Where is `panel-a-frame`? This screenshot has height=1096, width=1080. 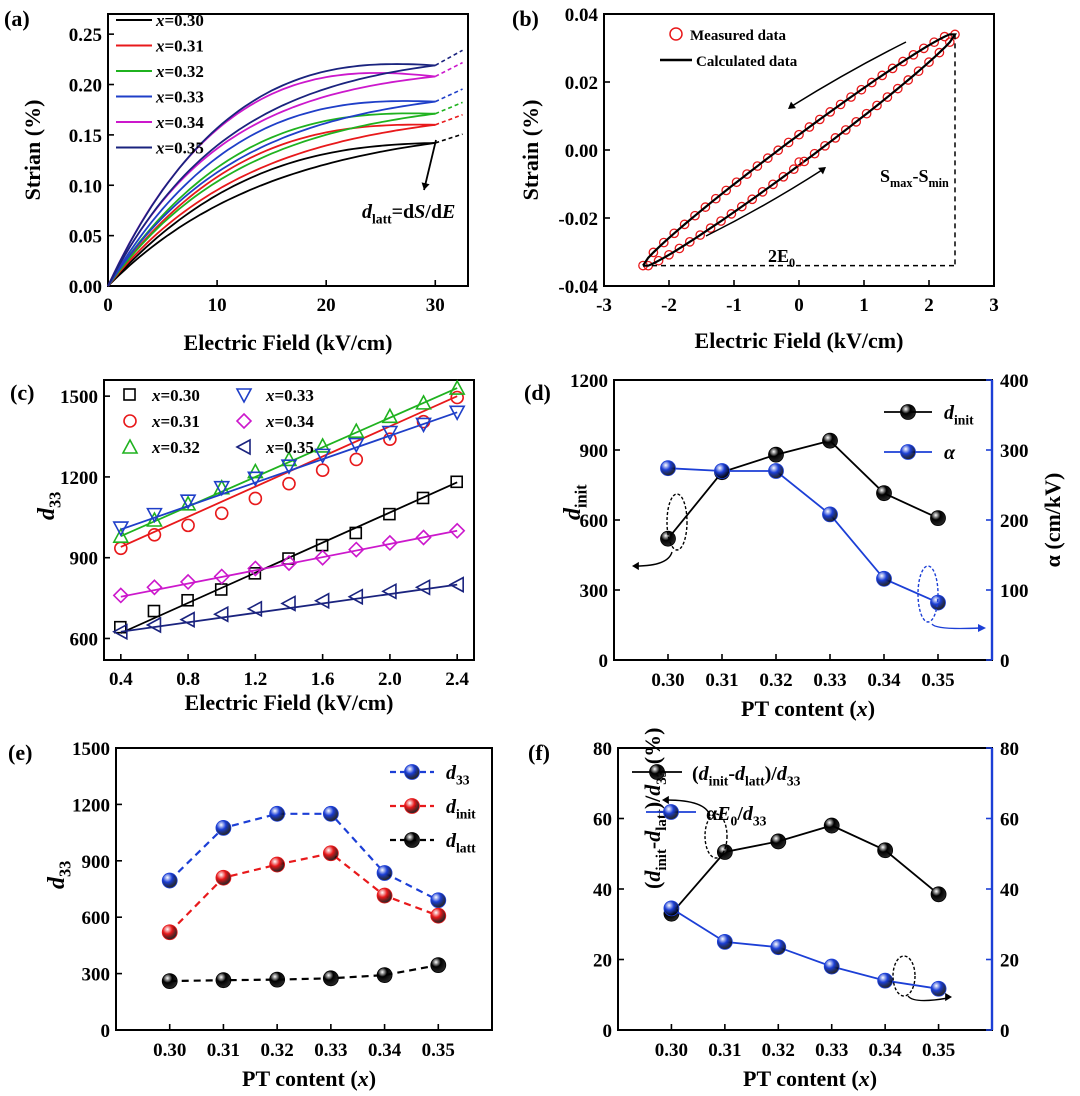 panel-a-frame is located at coordinates (288, 150).